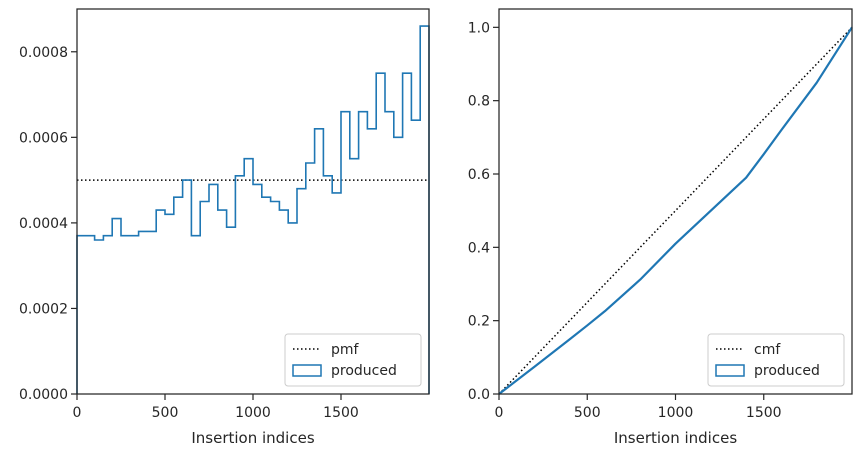 The width and height of the screenshot is (861, 453). What do you see at coordinates (479, 248) in the screenshot?
I see `y-tick-label: 0.4` at bounding box center [479, 248].